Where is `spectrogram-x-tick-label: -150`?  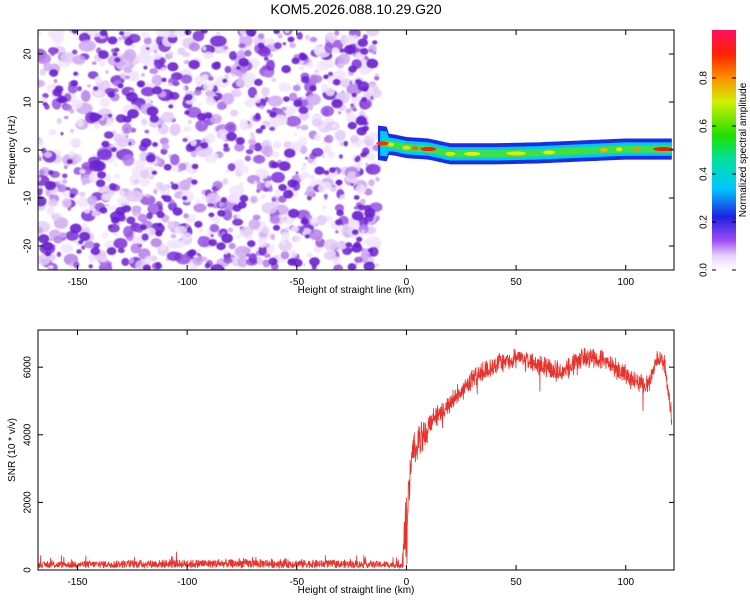 spectrogram-x-tick-label: -150 is located at coordinates (77, 282).